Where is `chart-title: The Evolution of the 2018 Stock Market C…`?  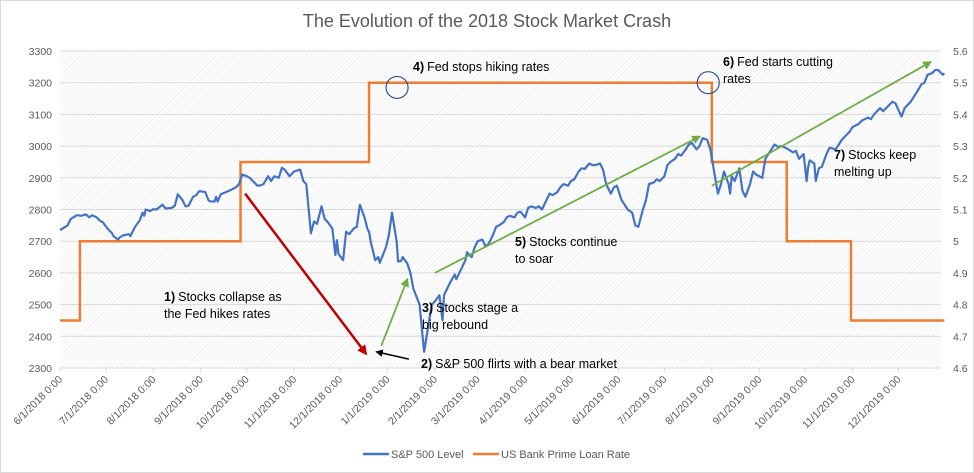 chart-title: The Evolution of the 2018 Stock Market C… is located at coordinates (487, 21).